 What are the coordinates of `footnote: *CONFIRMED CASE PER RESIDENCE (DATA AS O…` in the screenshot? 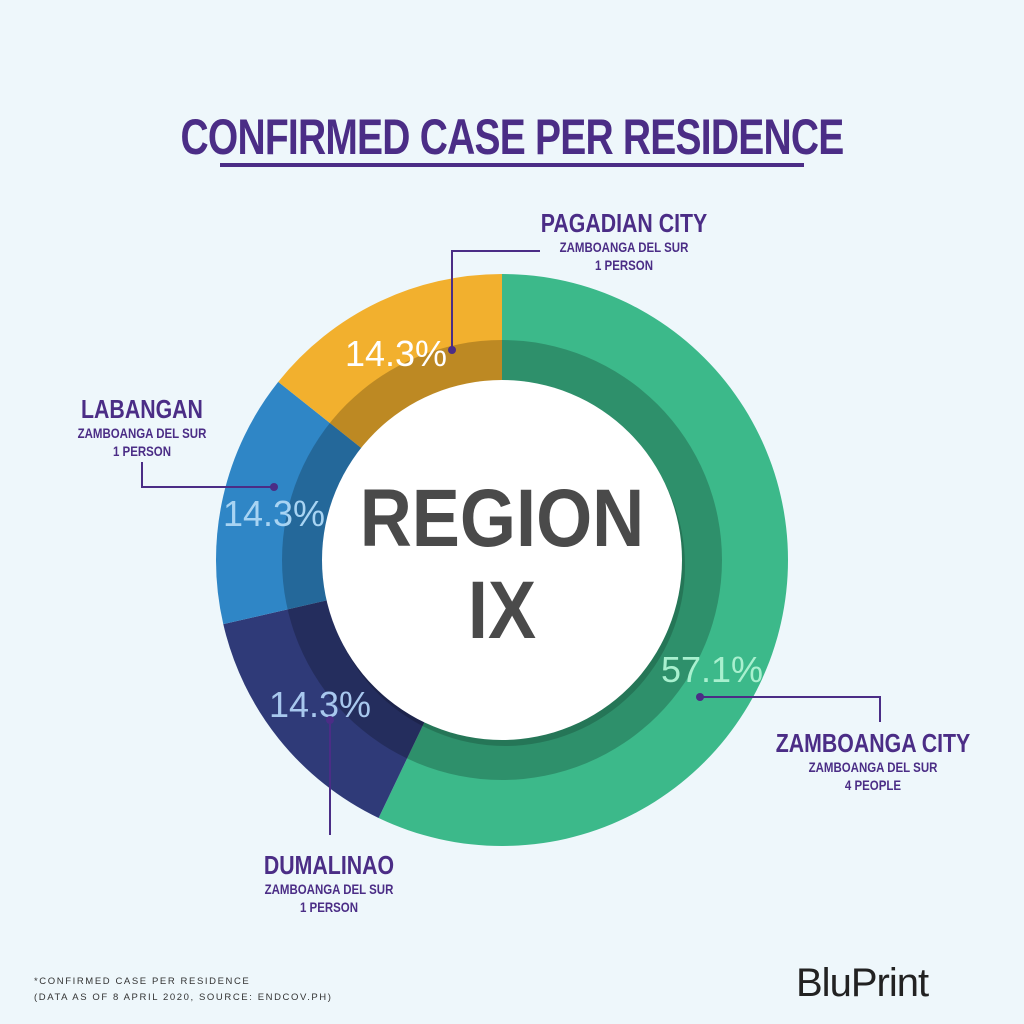 It's located at (183, 990).